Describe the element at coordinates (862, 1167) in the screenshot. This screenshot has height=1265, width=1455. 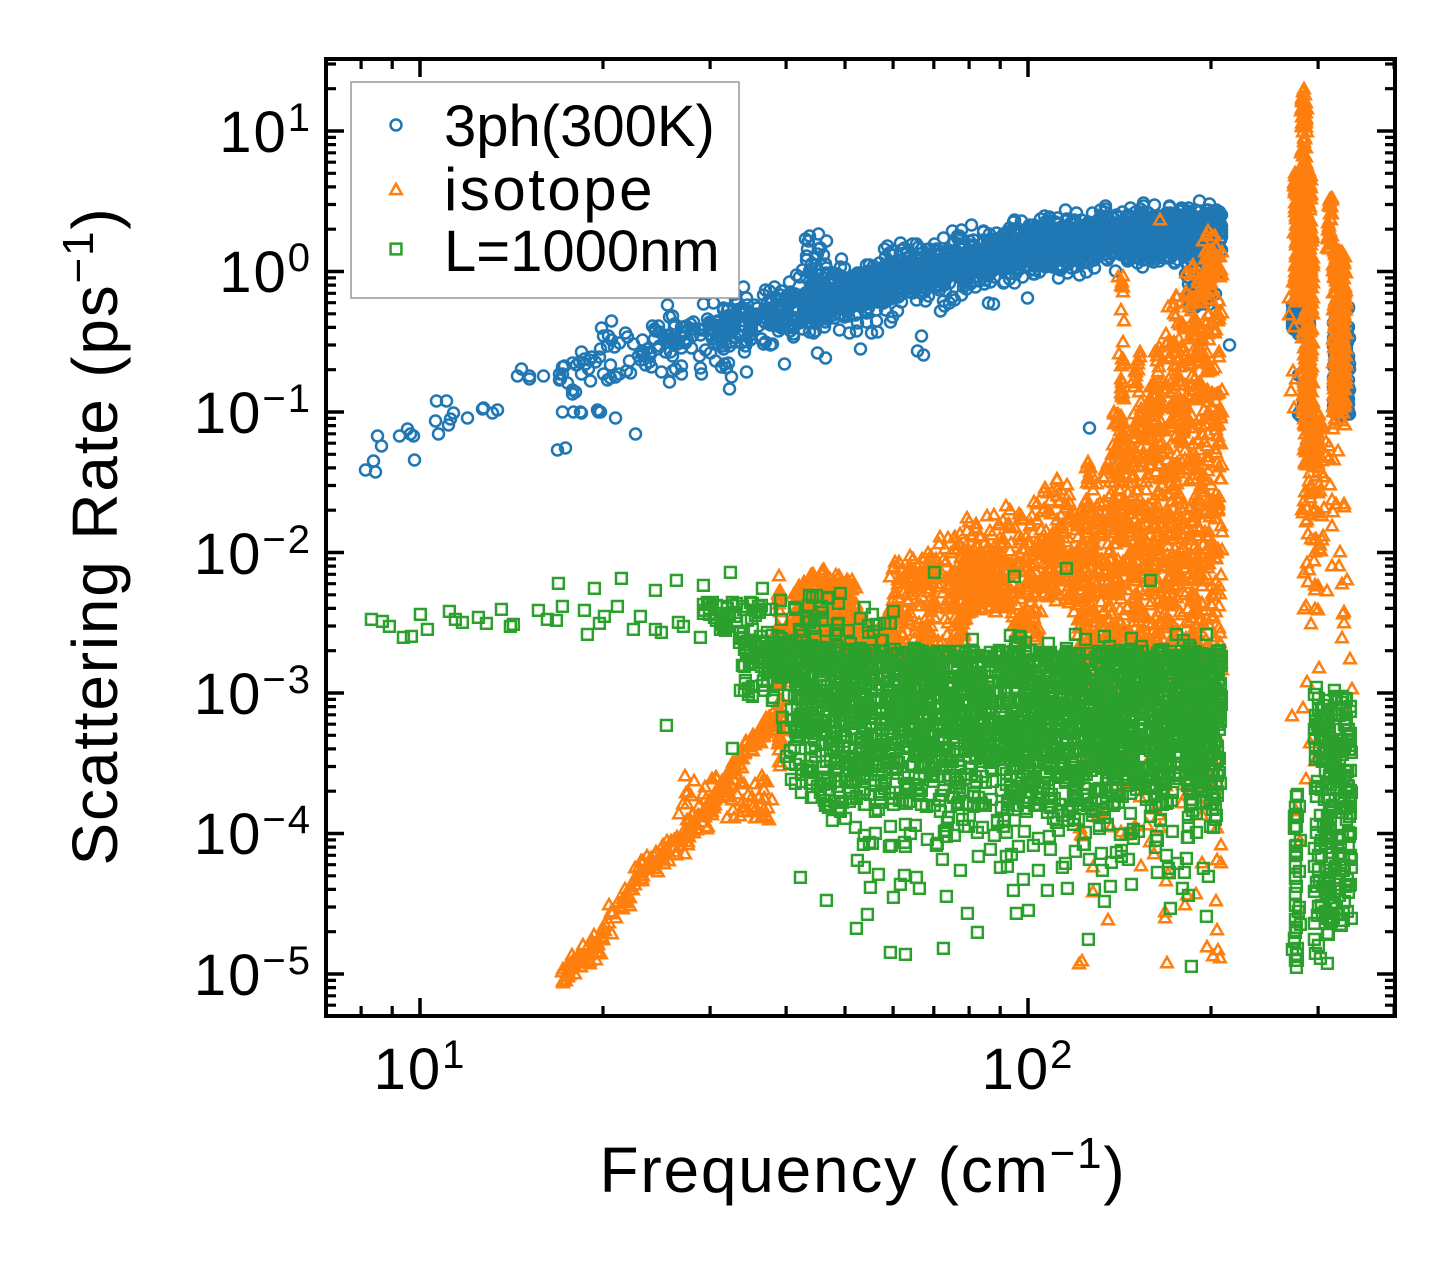
I see `svg-text: Frequency (cm−1)` at that location.